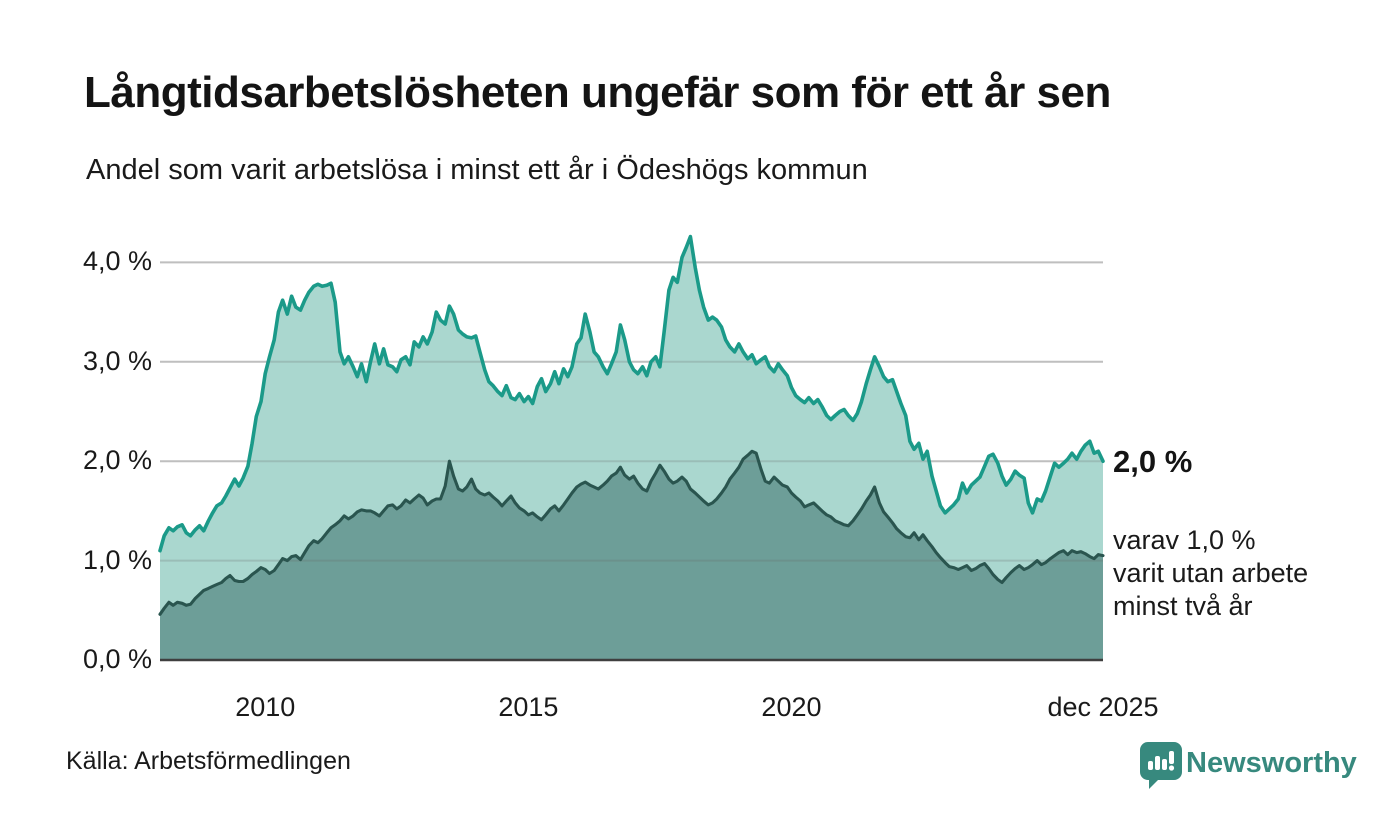 The image size is (1400, 840). I want to click on x-tick-label: 2015, so click(528, 707).